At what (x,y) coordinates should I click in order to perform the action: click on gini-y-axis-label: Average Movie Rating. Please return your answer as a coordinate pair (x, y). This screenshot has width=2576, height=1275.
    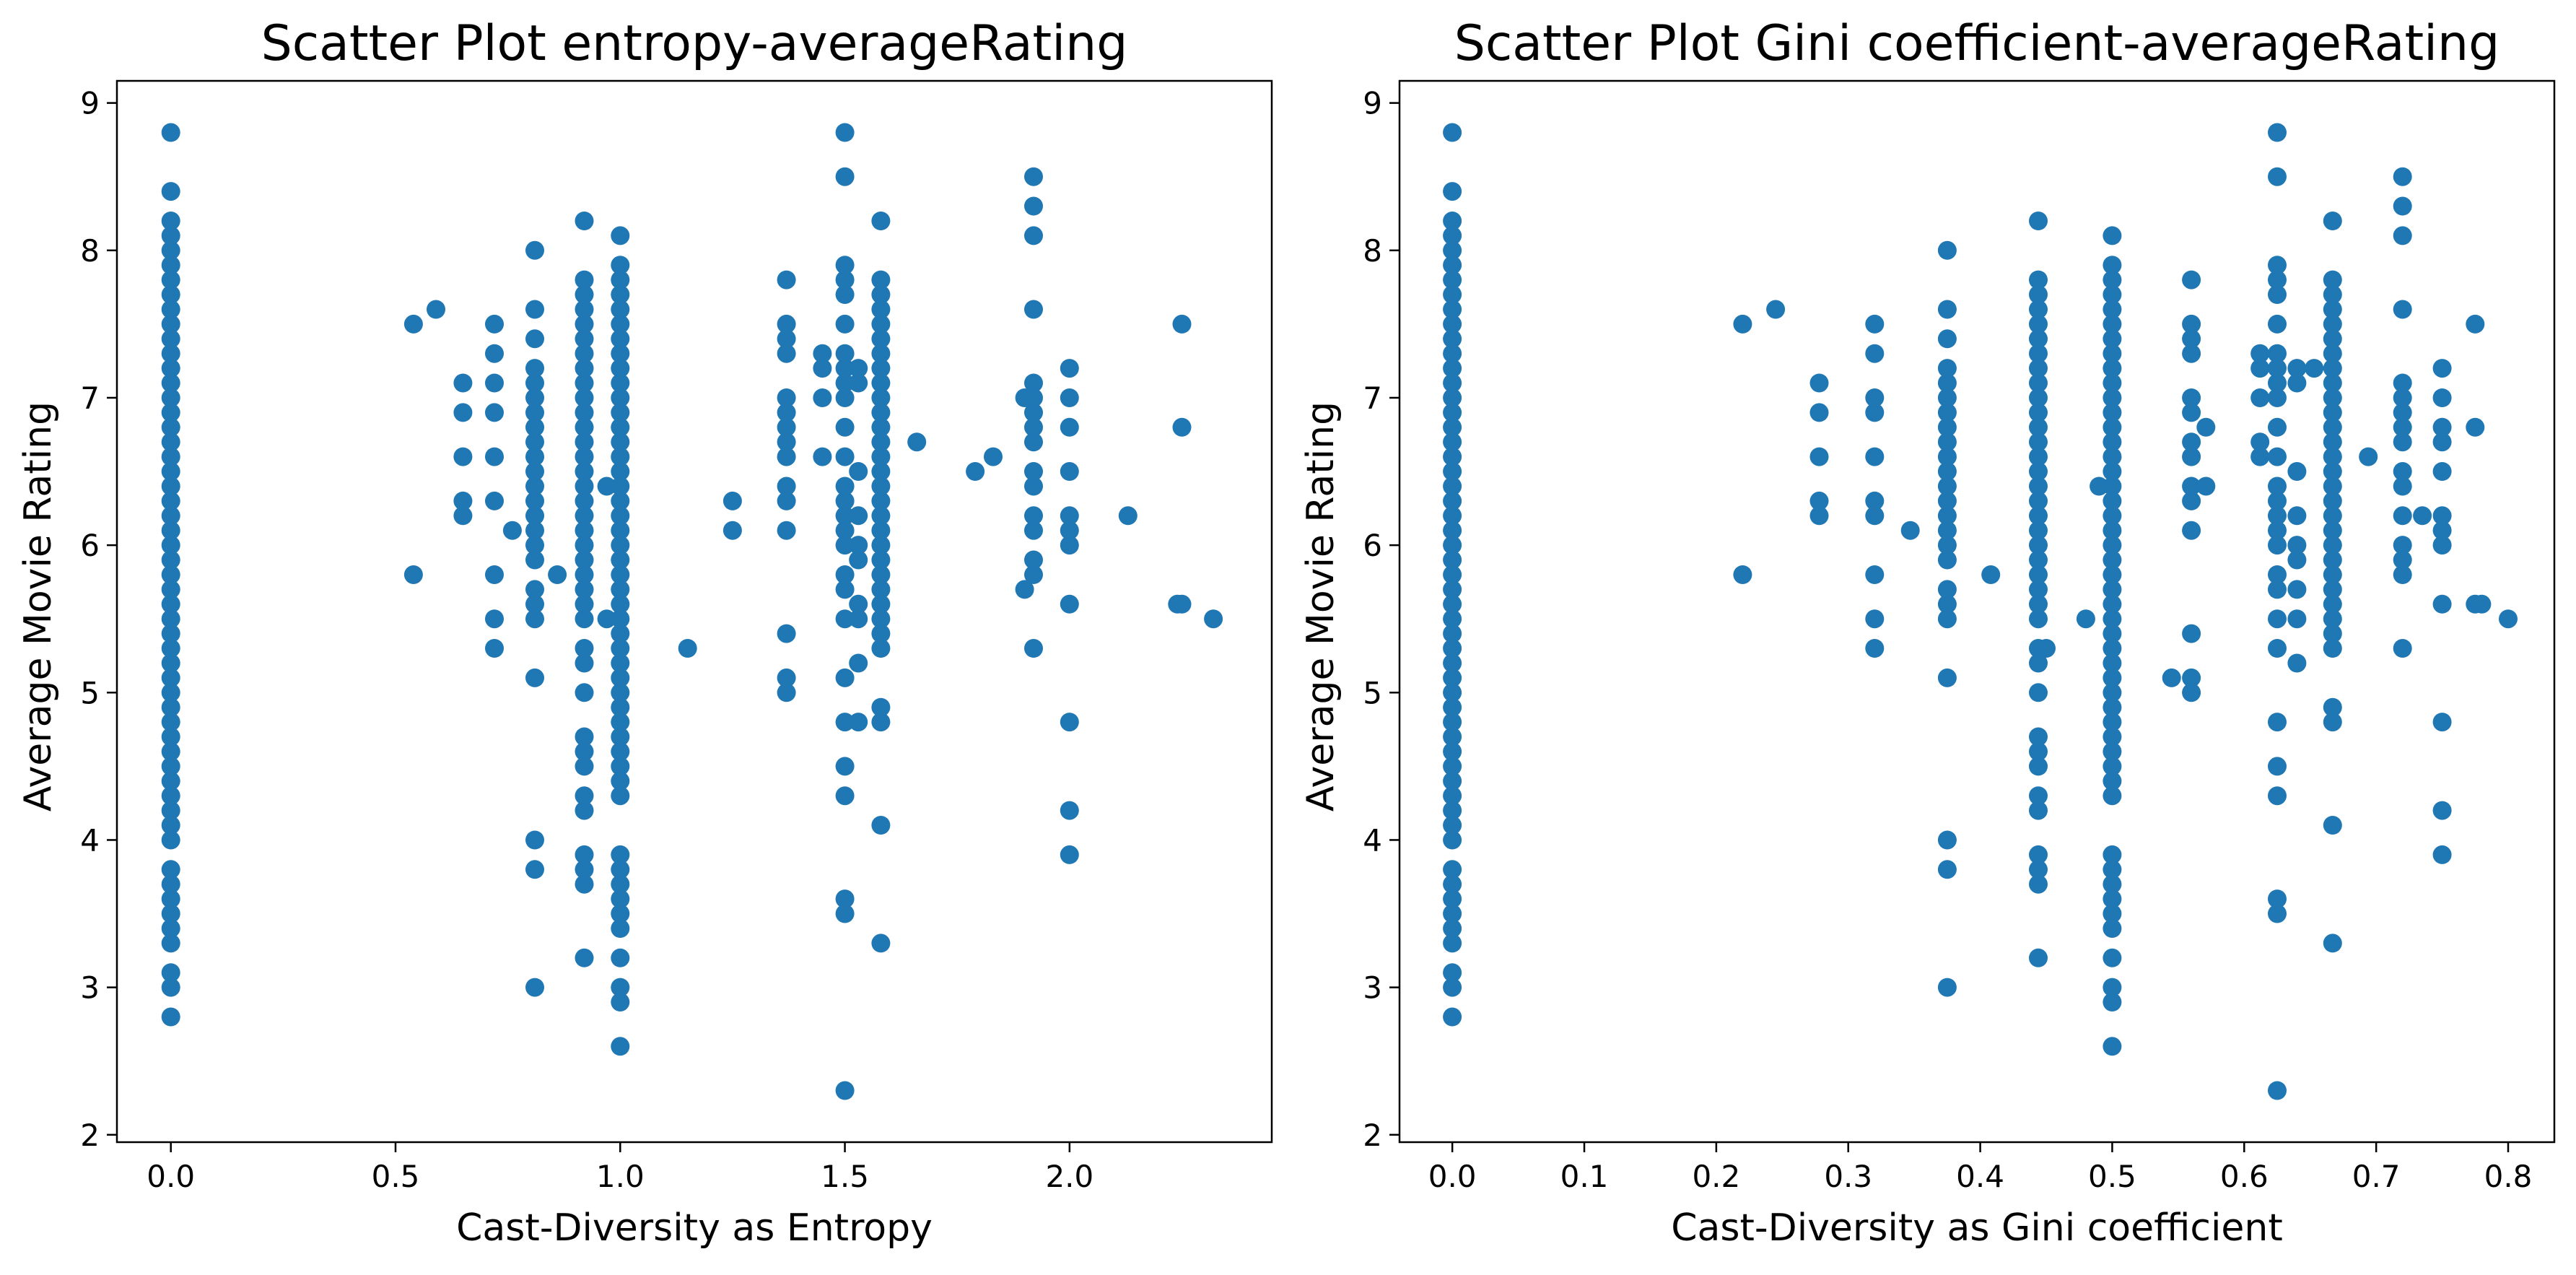
    Looking at the image, I should click on (1320, 606).